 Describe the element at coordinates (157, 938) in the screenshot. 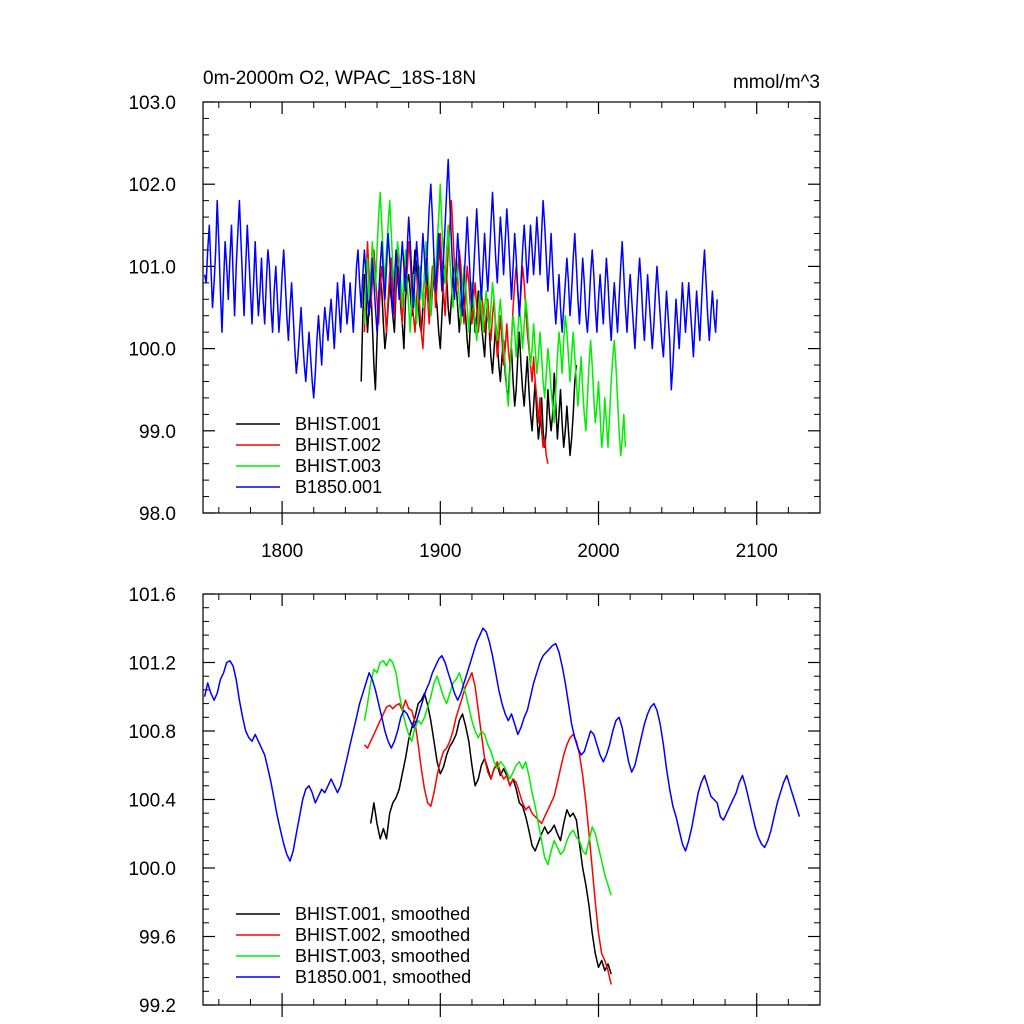

I see `bottom-y-tick-label: 99.6` at that location.